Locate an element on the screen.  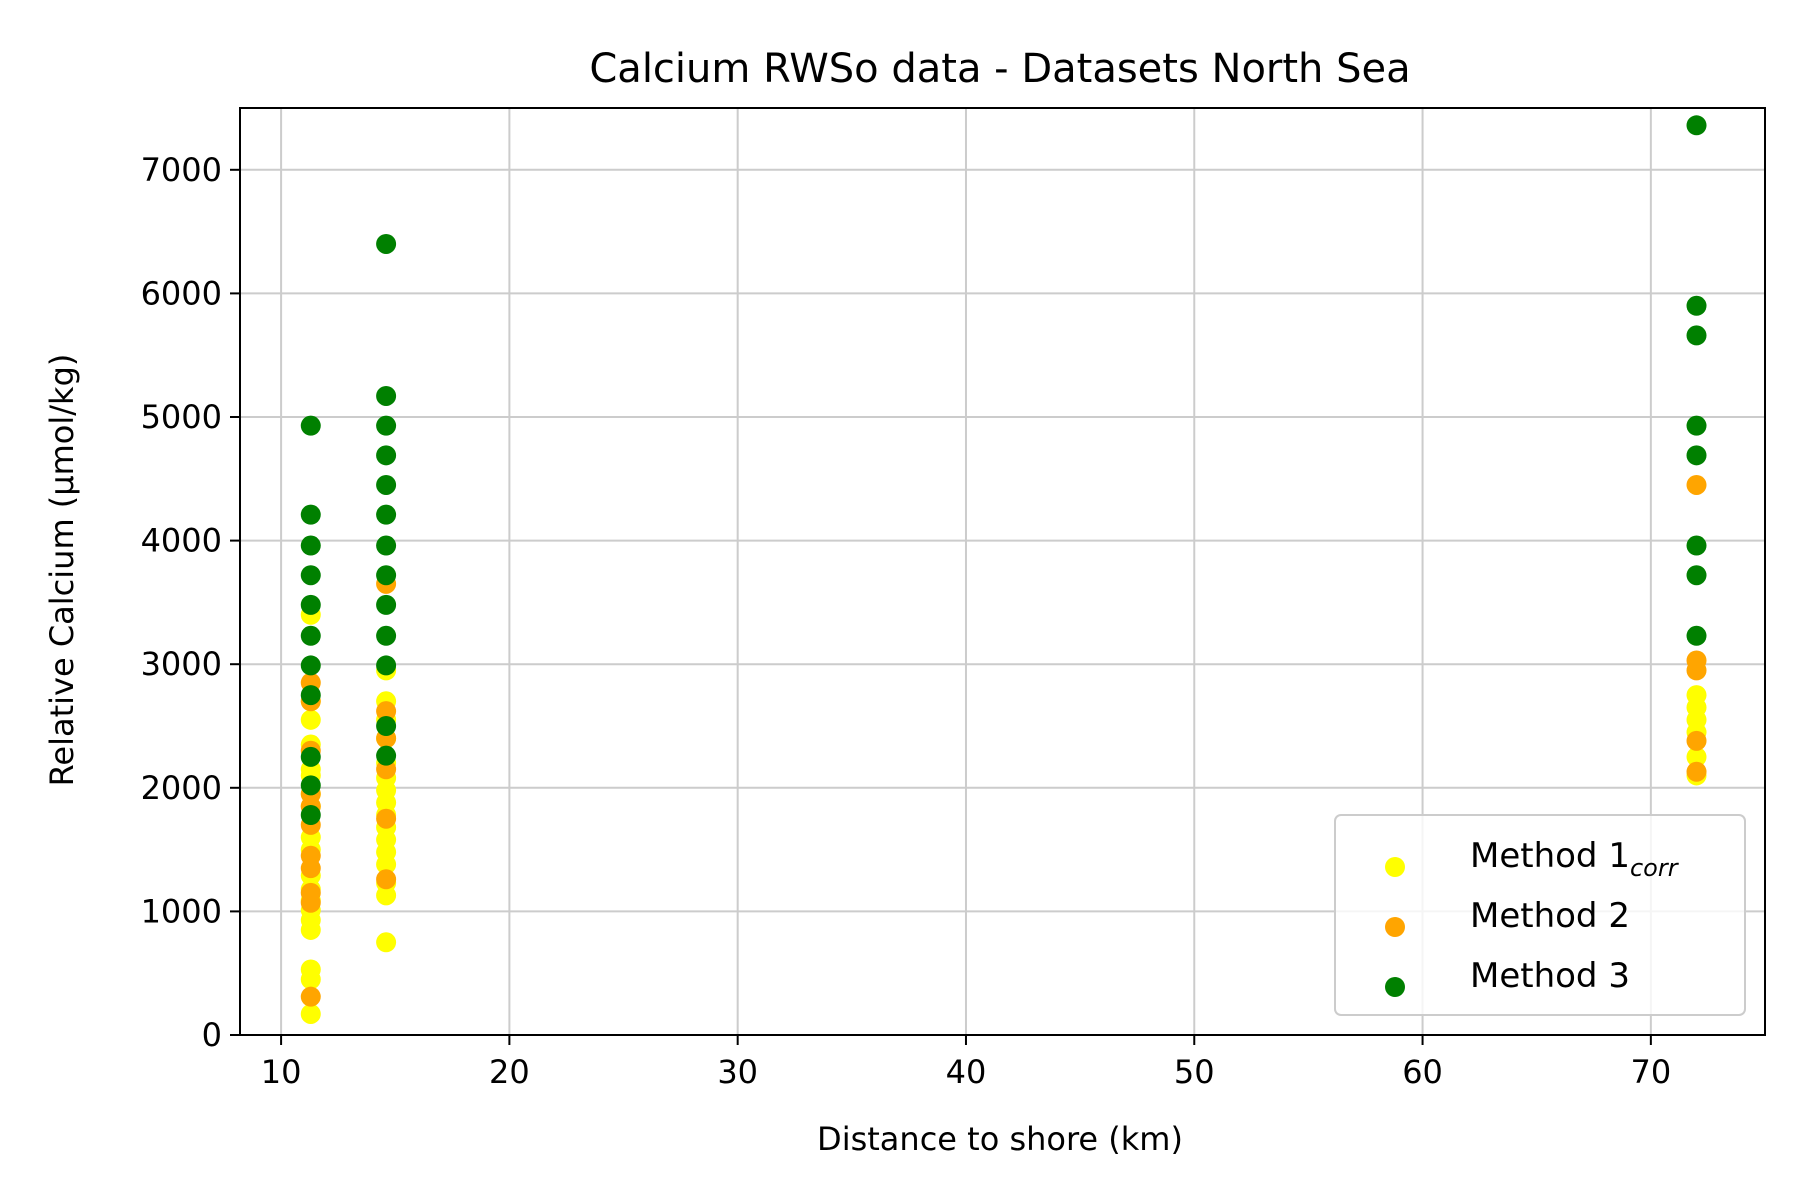
legend-label-text: Method 2 is located at coordinates (1550, 916).